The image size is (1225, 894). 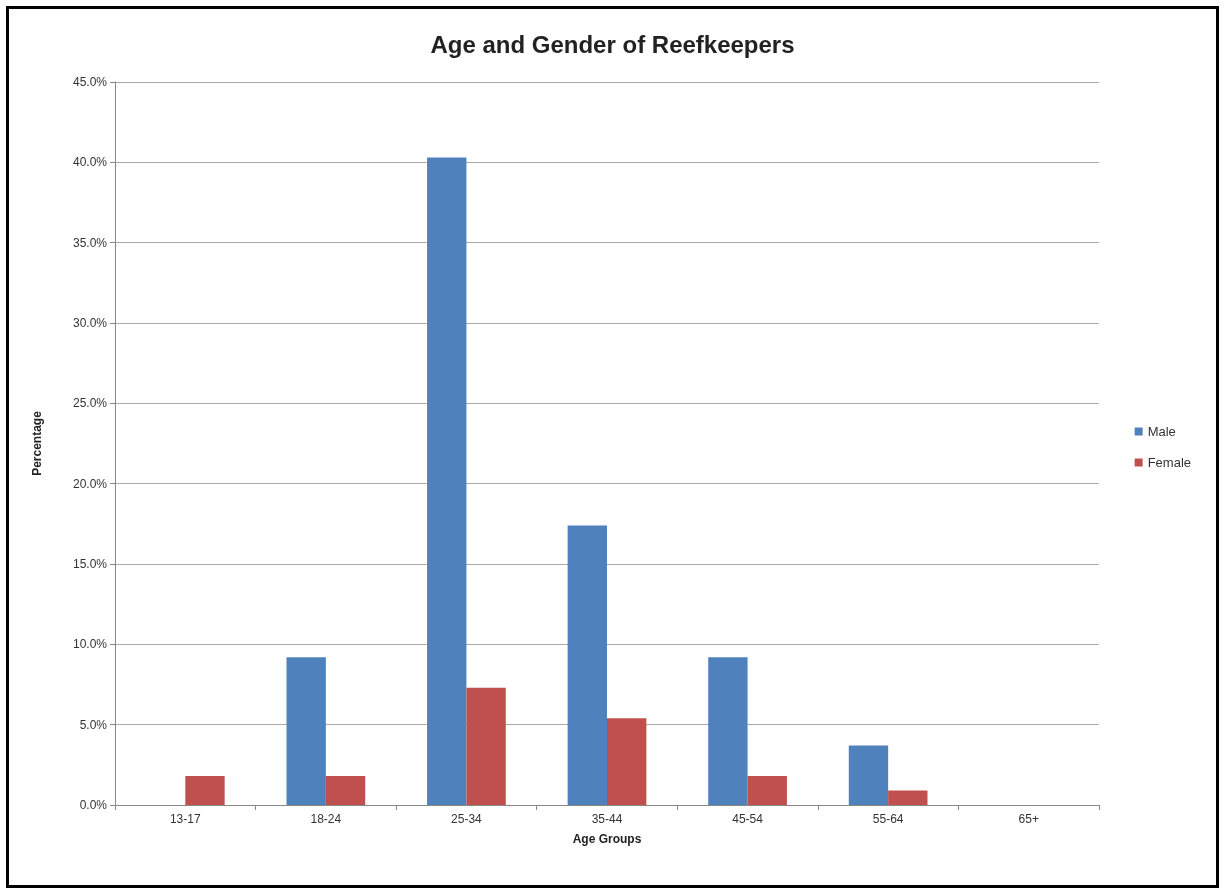 What do you see at coordinates (90, 564) in the screenshot?
I see `y-tick-label: 15.0%` at bounding box center [90, 564].